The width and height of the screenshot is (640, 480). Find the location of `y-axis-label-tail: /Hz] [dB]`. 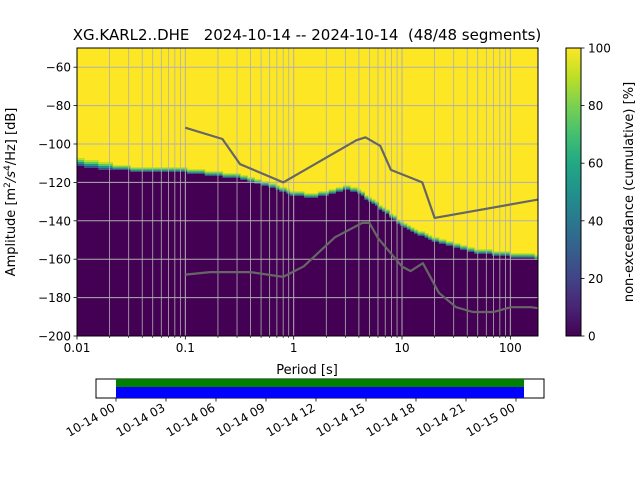

y-axis-label-tail: /Hz] [dB] is located at coordinates (11, 137).